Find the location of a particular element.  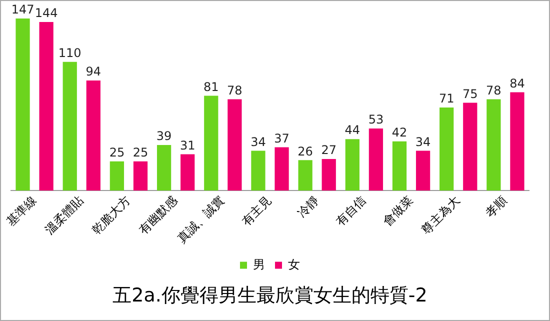

legend-label: 女 is located at coordinates (294, 264).